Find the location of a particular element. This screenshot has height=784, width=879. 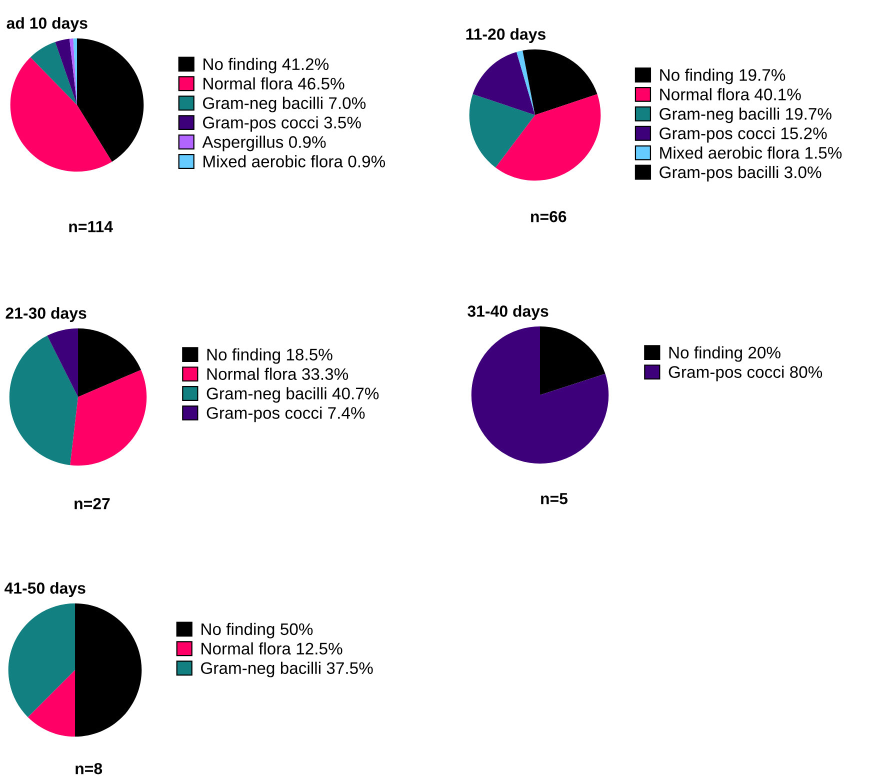

legend-label: Aspergillus 0.9% is located at coordinates (264, 144).